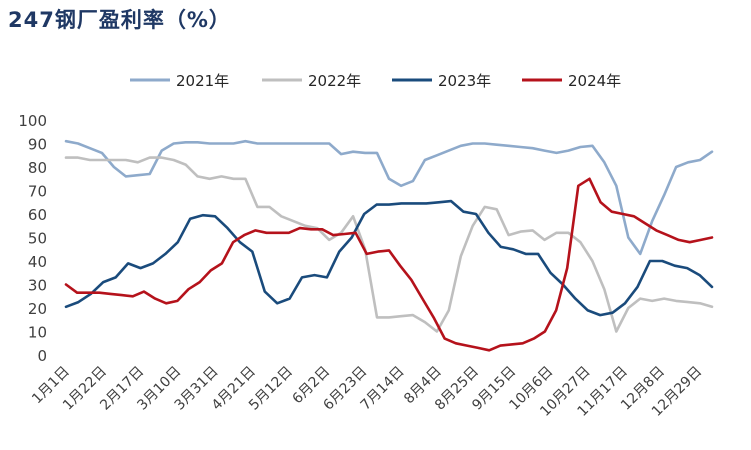  Describe the element at coordinates (594, 81) in the screenshot. I see `legend-label: 2024年` at that location.